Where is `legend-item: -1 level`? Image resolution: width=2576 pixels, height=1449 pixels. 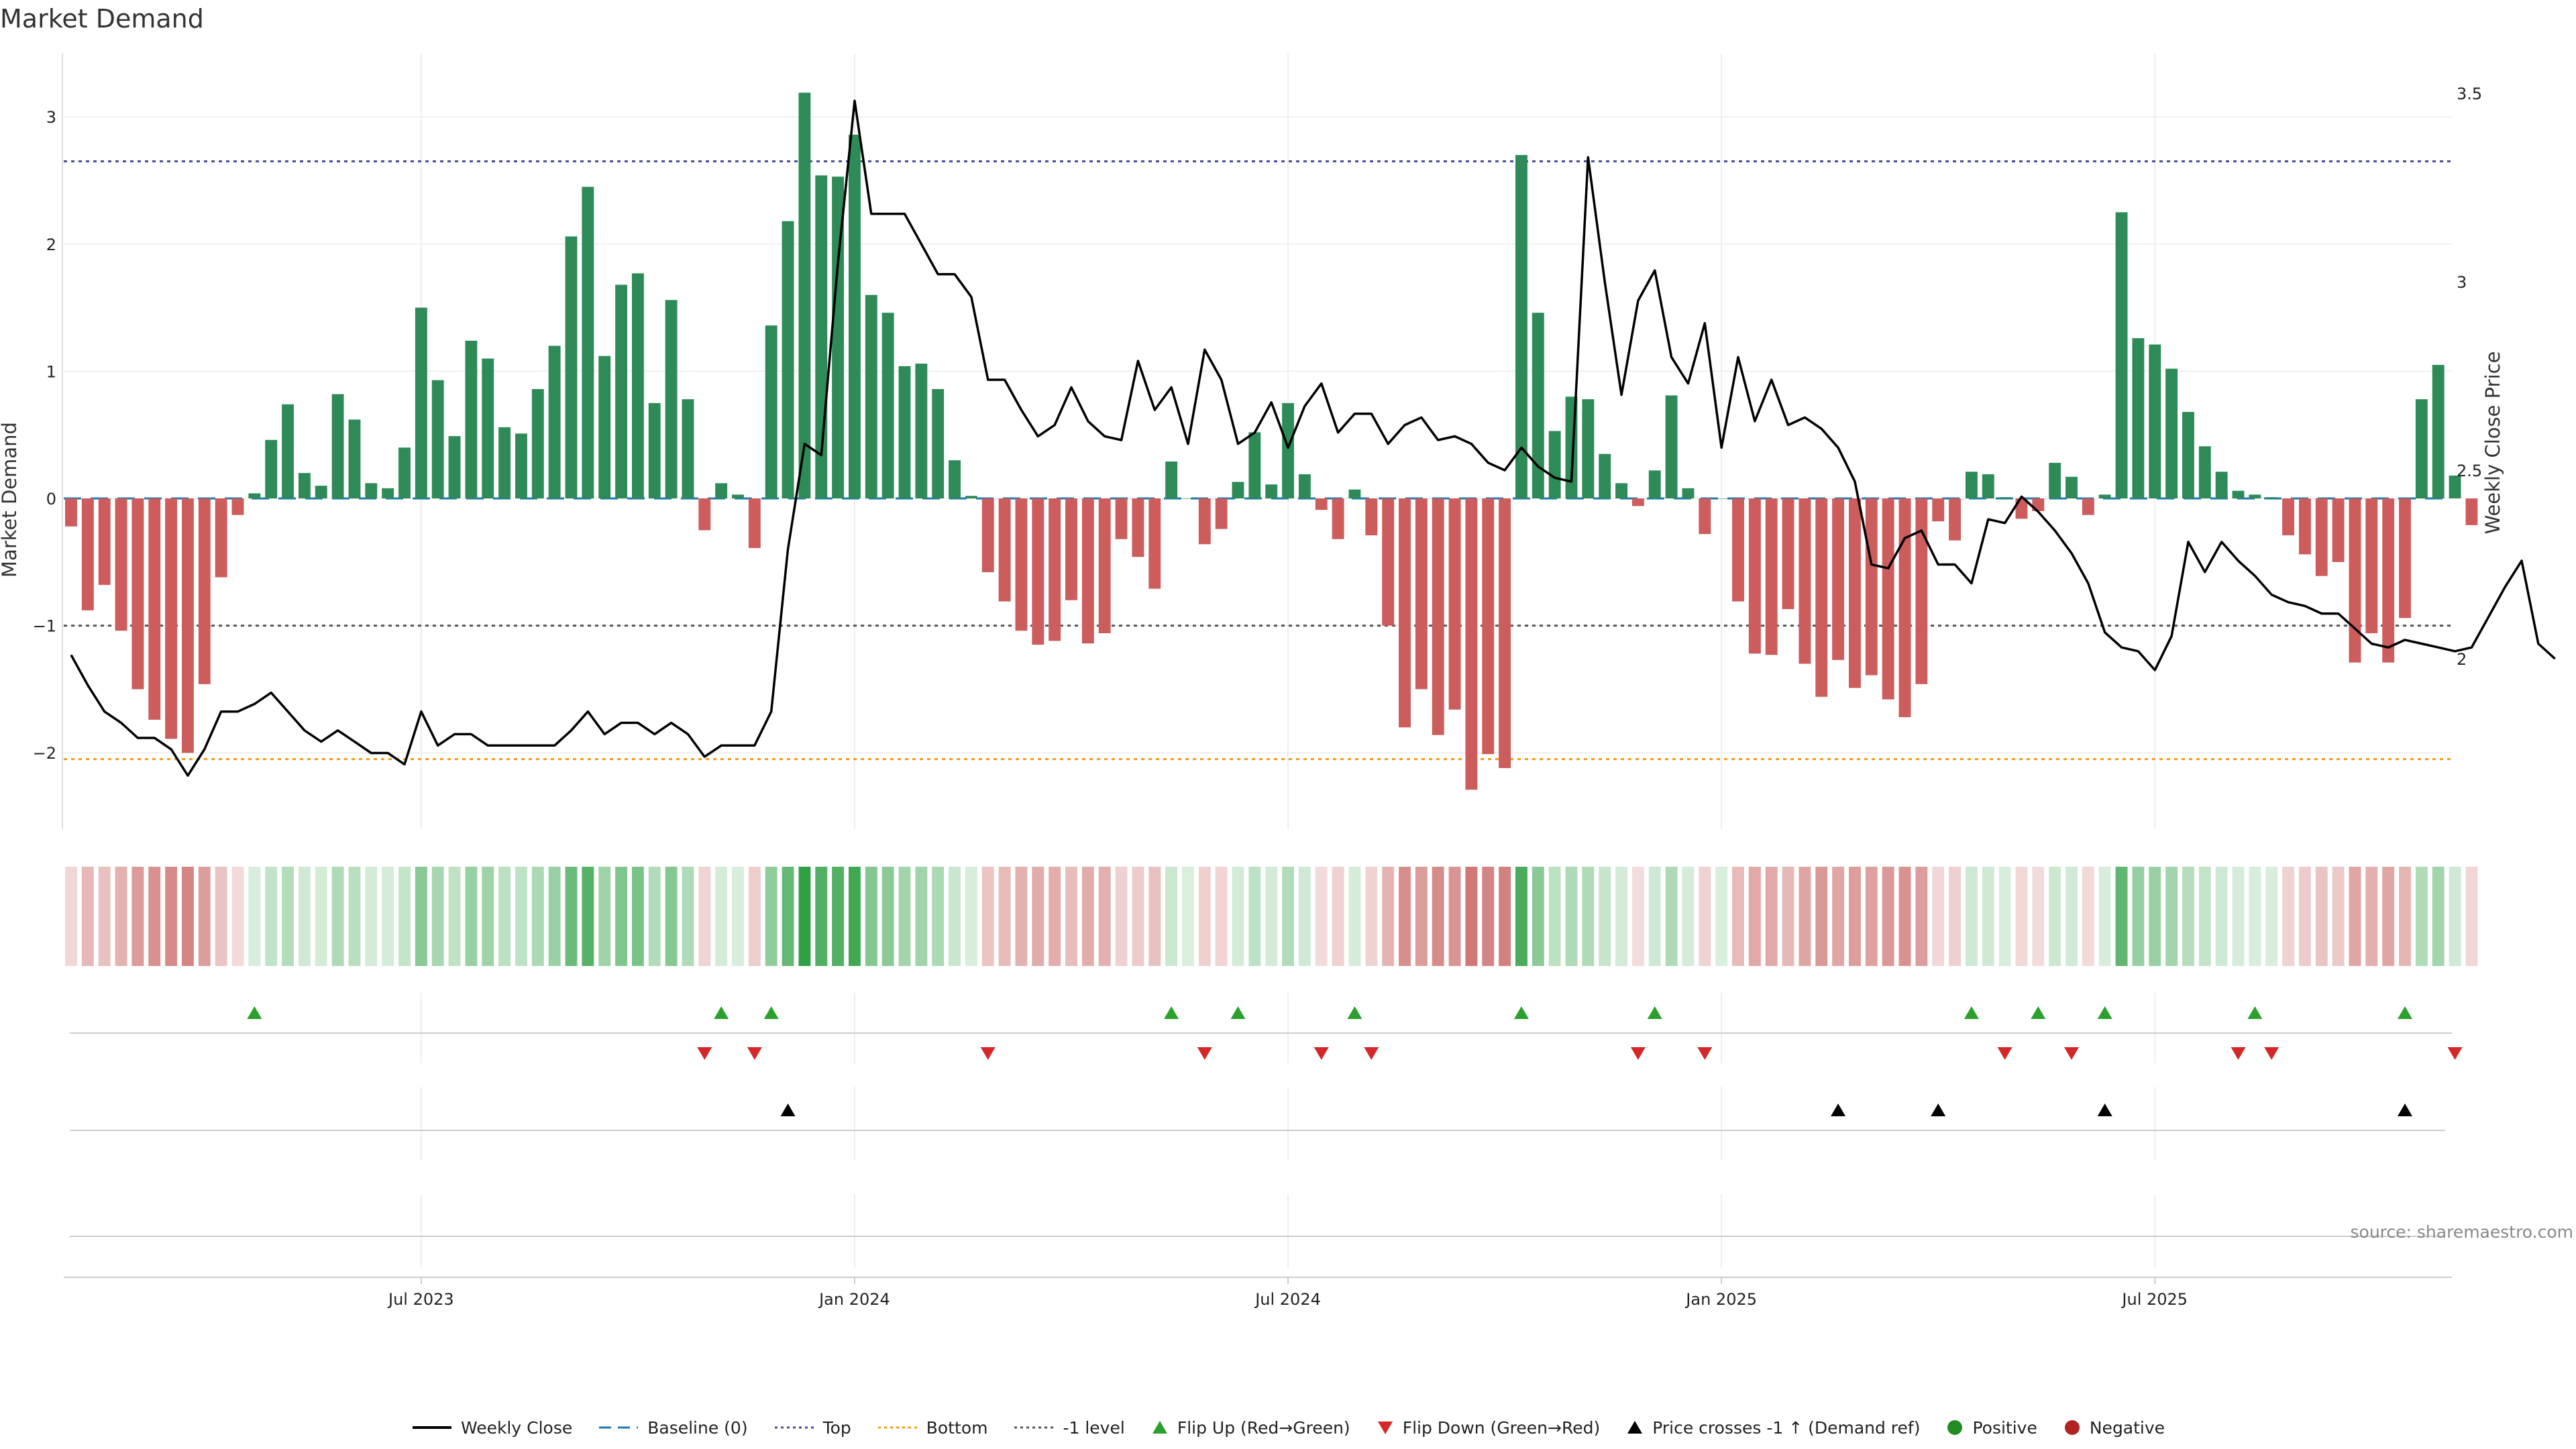 legend-item: -1 level is located at coordinates (1069, 1428).